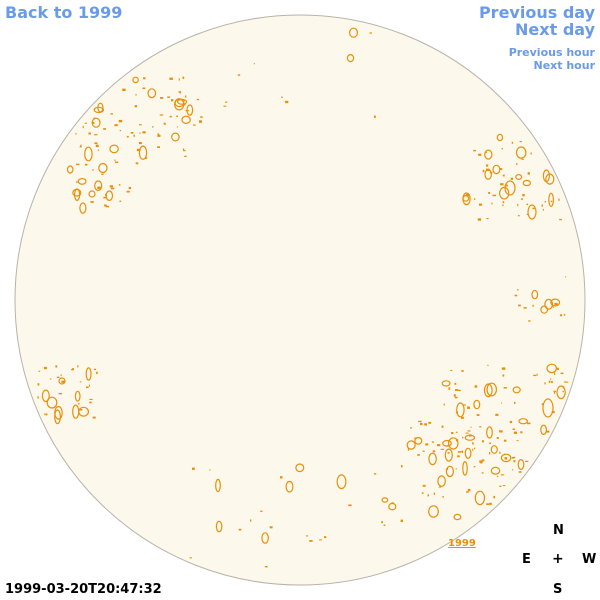 This screenshot has height=600, width=600. Describe the element at coordinates (555, 29) in the screenshot. I see `next-day-link: Next day` at that location.